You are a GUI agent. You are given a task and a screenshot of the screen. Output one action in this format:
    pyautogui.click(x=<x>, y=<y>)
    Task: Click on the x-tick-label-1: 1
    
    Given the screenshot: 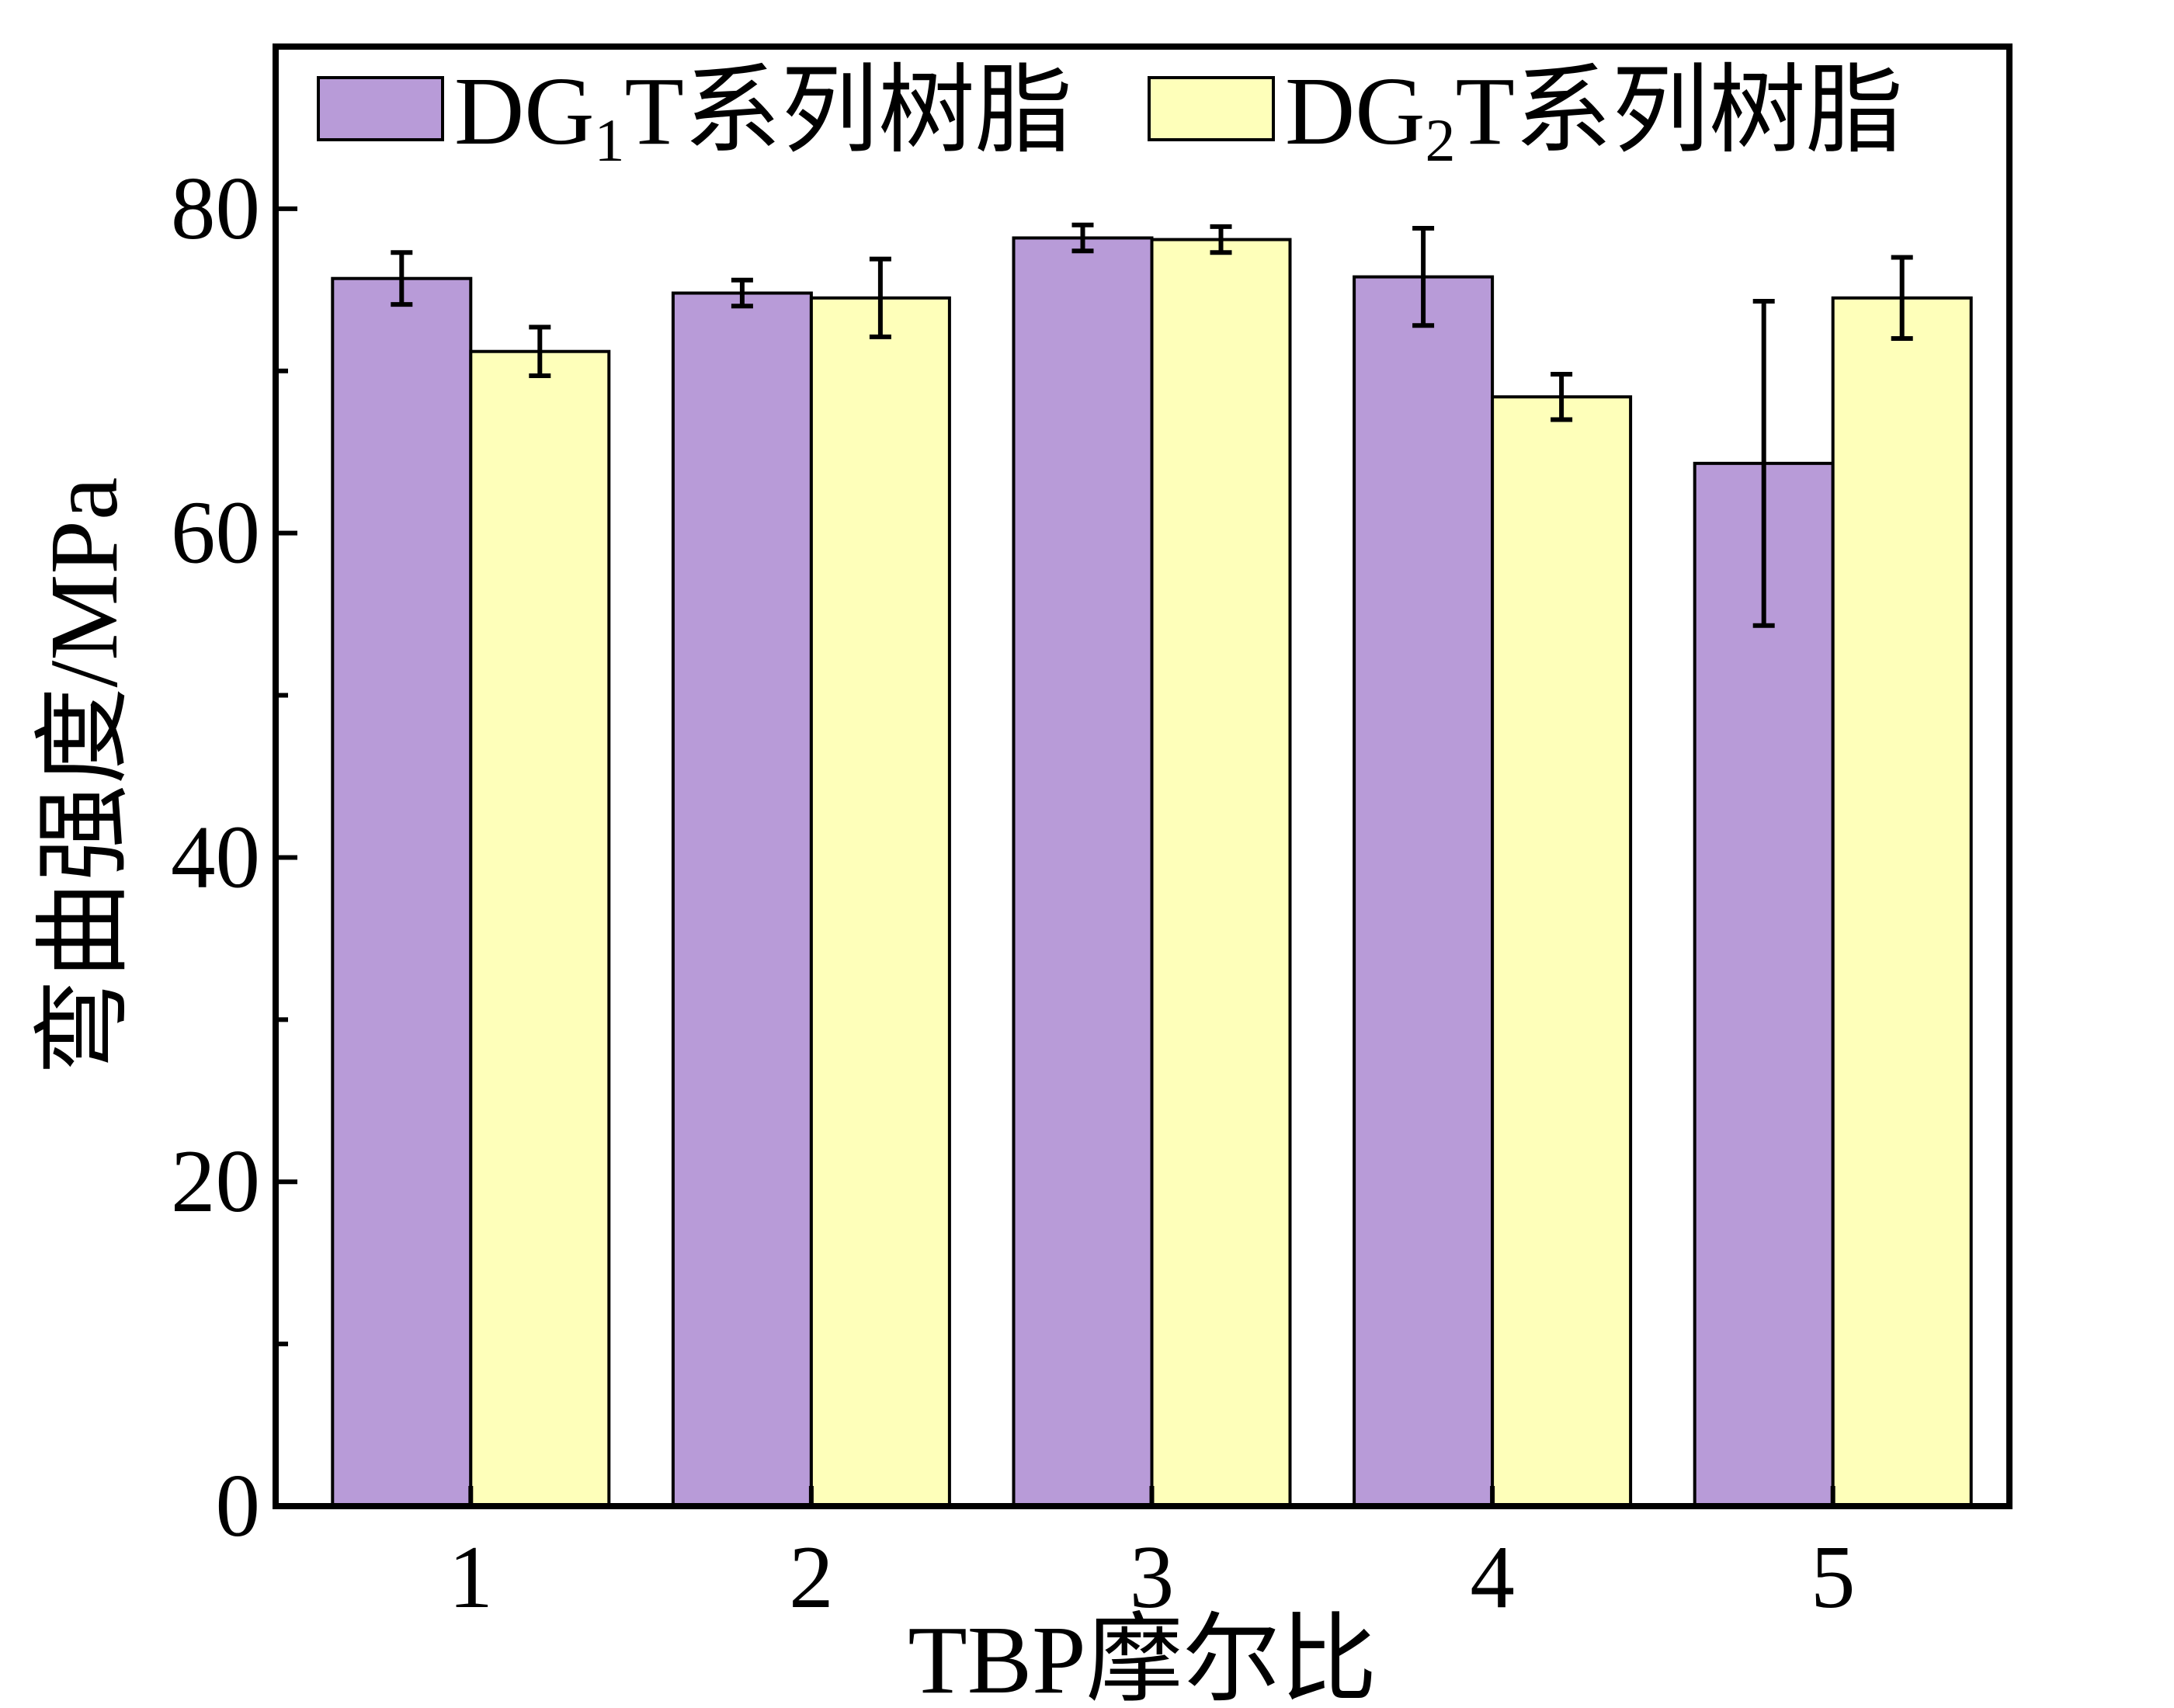 What is the action you would take?
    pyautogui.click(x=472, y=1577)
    